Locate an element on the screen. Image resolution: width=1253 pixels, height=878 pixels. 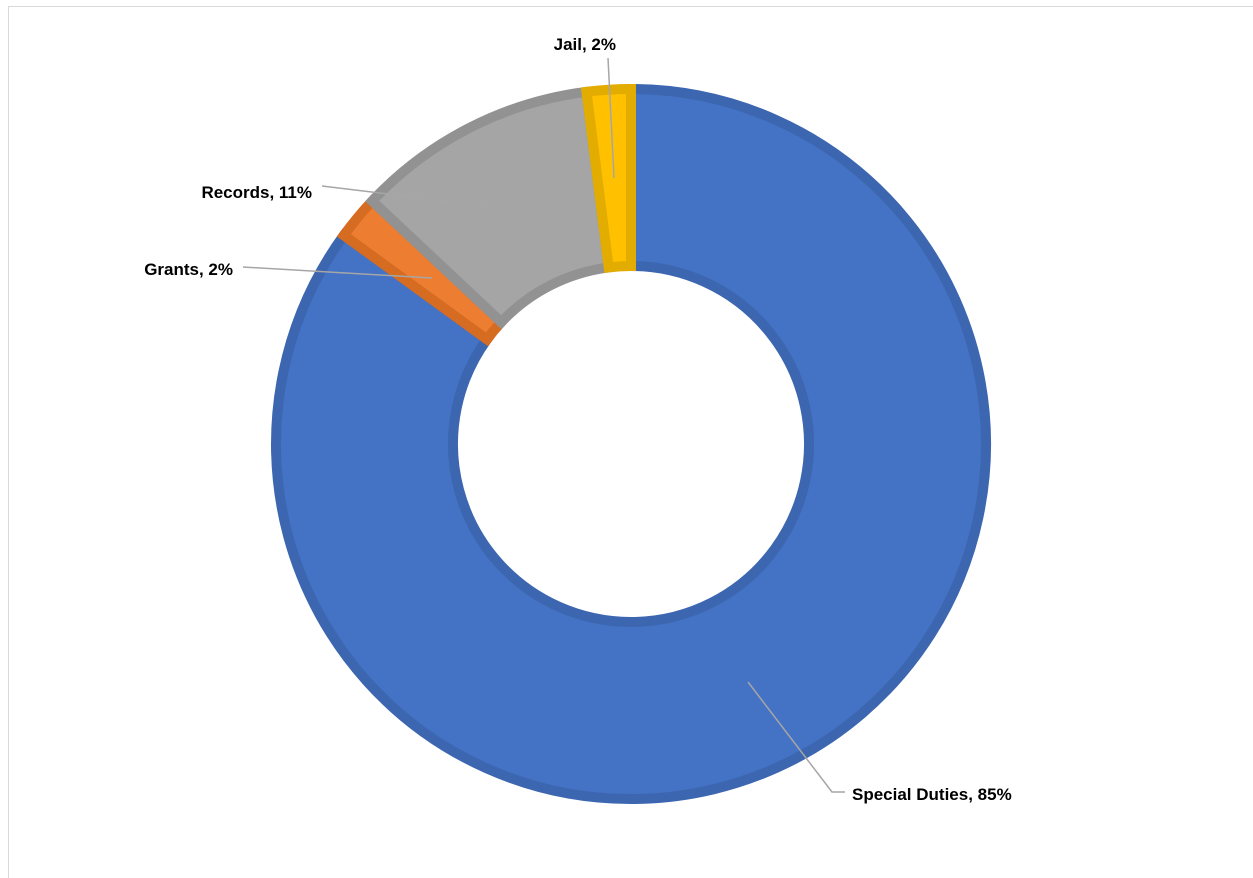
data-label-records: Records, 11% is located at coordinates (256, 192).